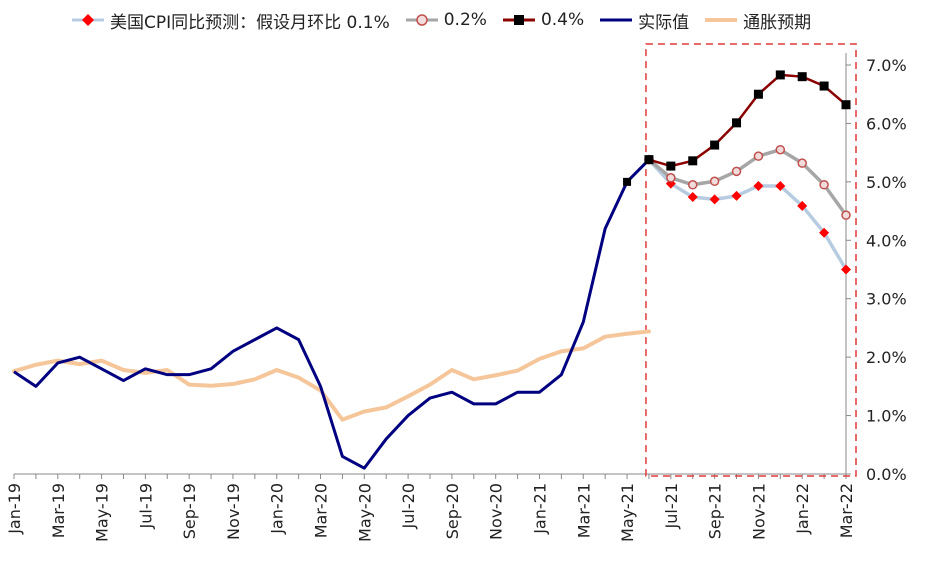  I want to click on legend-item-actual: 实际值, so click(643, 20).